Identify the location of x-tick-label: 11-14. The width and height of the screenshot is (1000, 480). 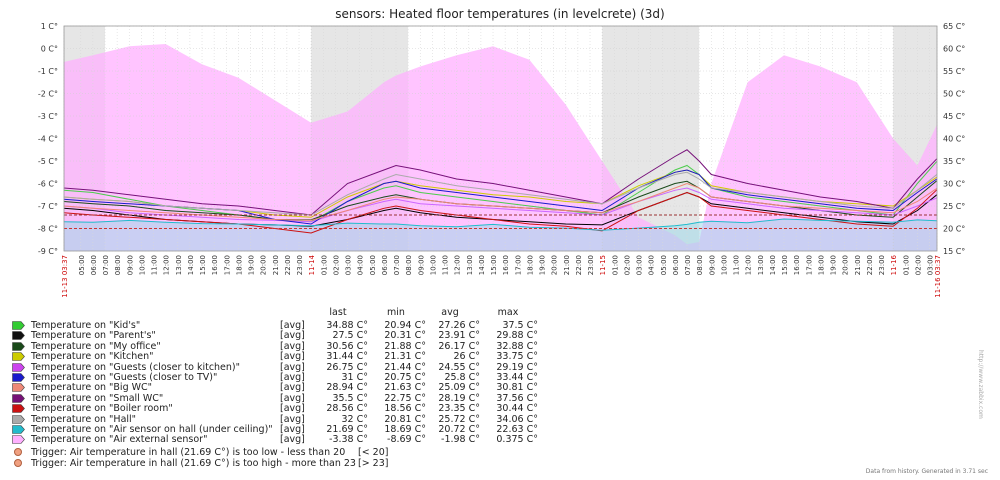
(312, 264).